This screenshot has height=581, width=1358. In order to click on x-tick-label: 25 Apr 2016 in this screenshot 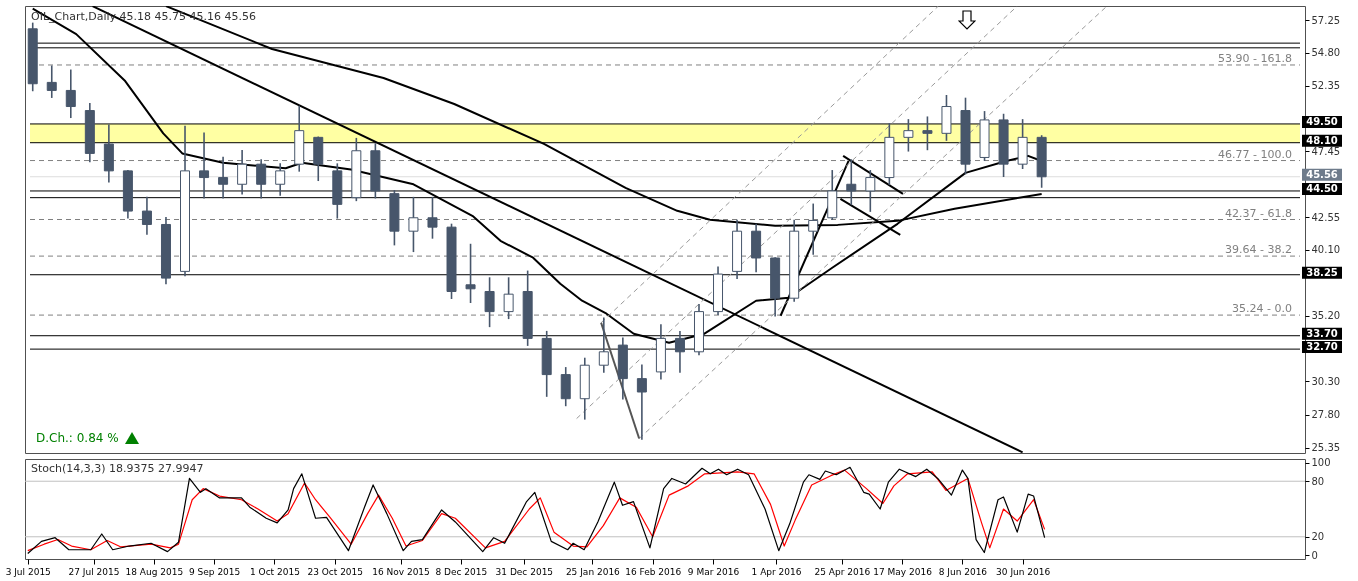, I will do `click(842, 571)`.